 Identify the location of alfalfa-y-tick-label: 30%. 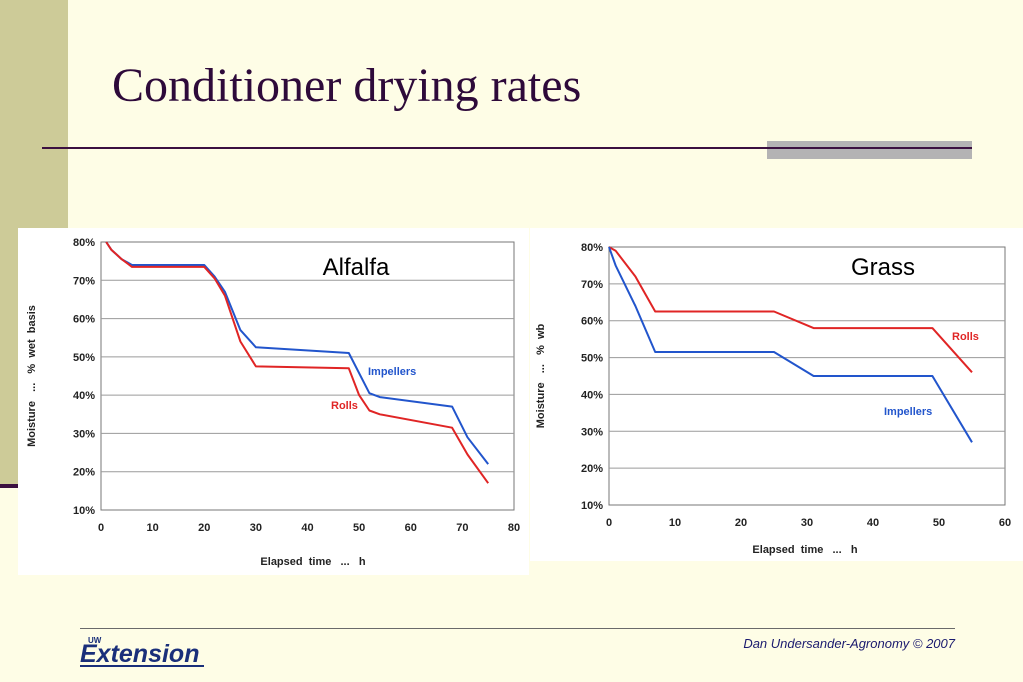
(84, 434).